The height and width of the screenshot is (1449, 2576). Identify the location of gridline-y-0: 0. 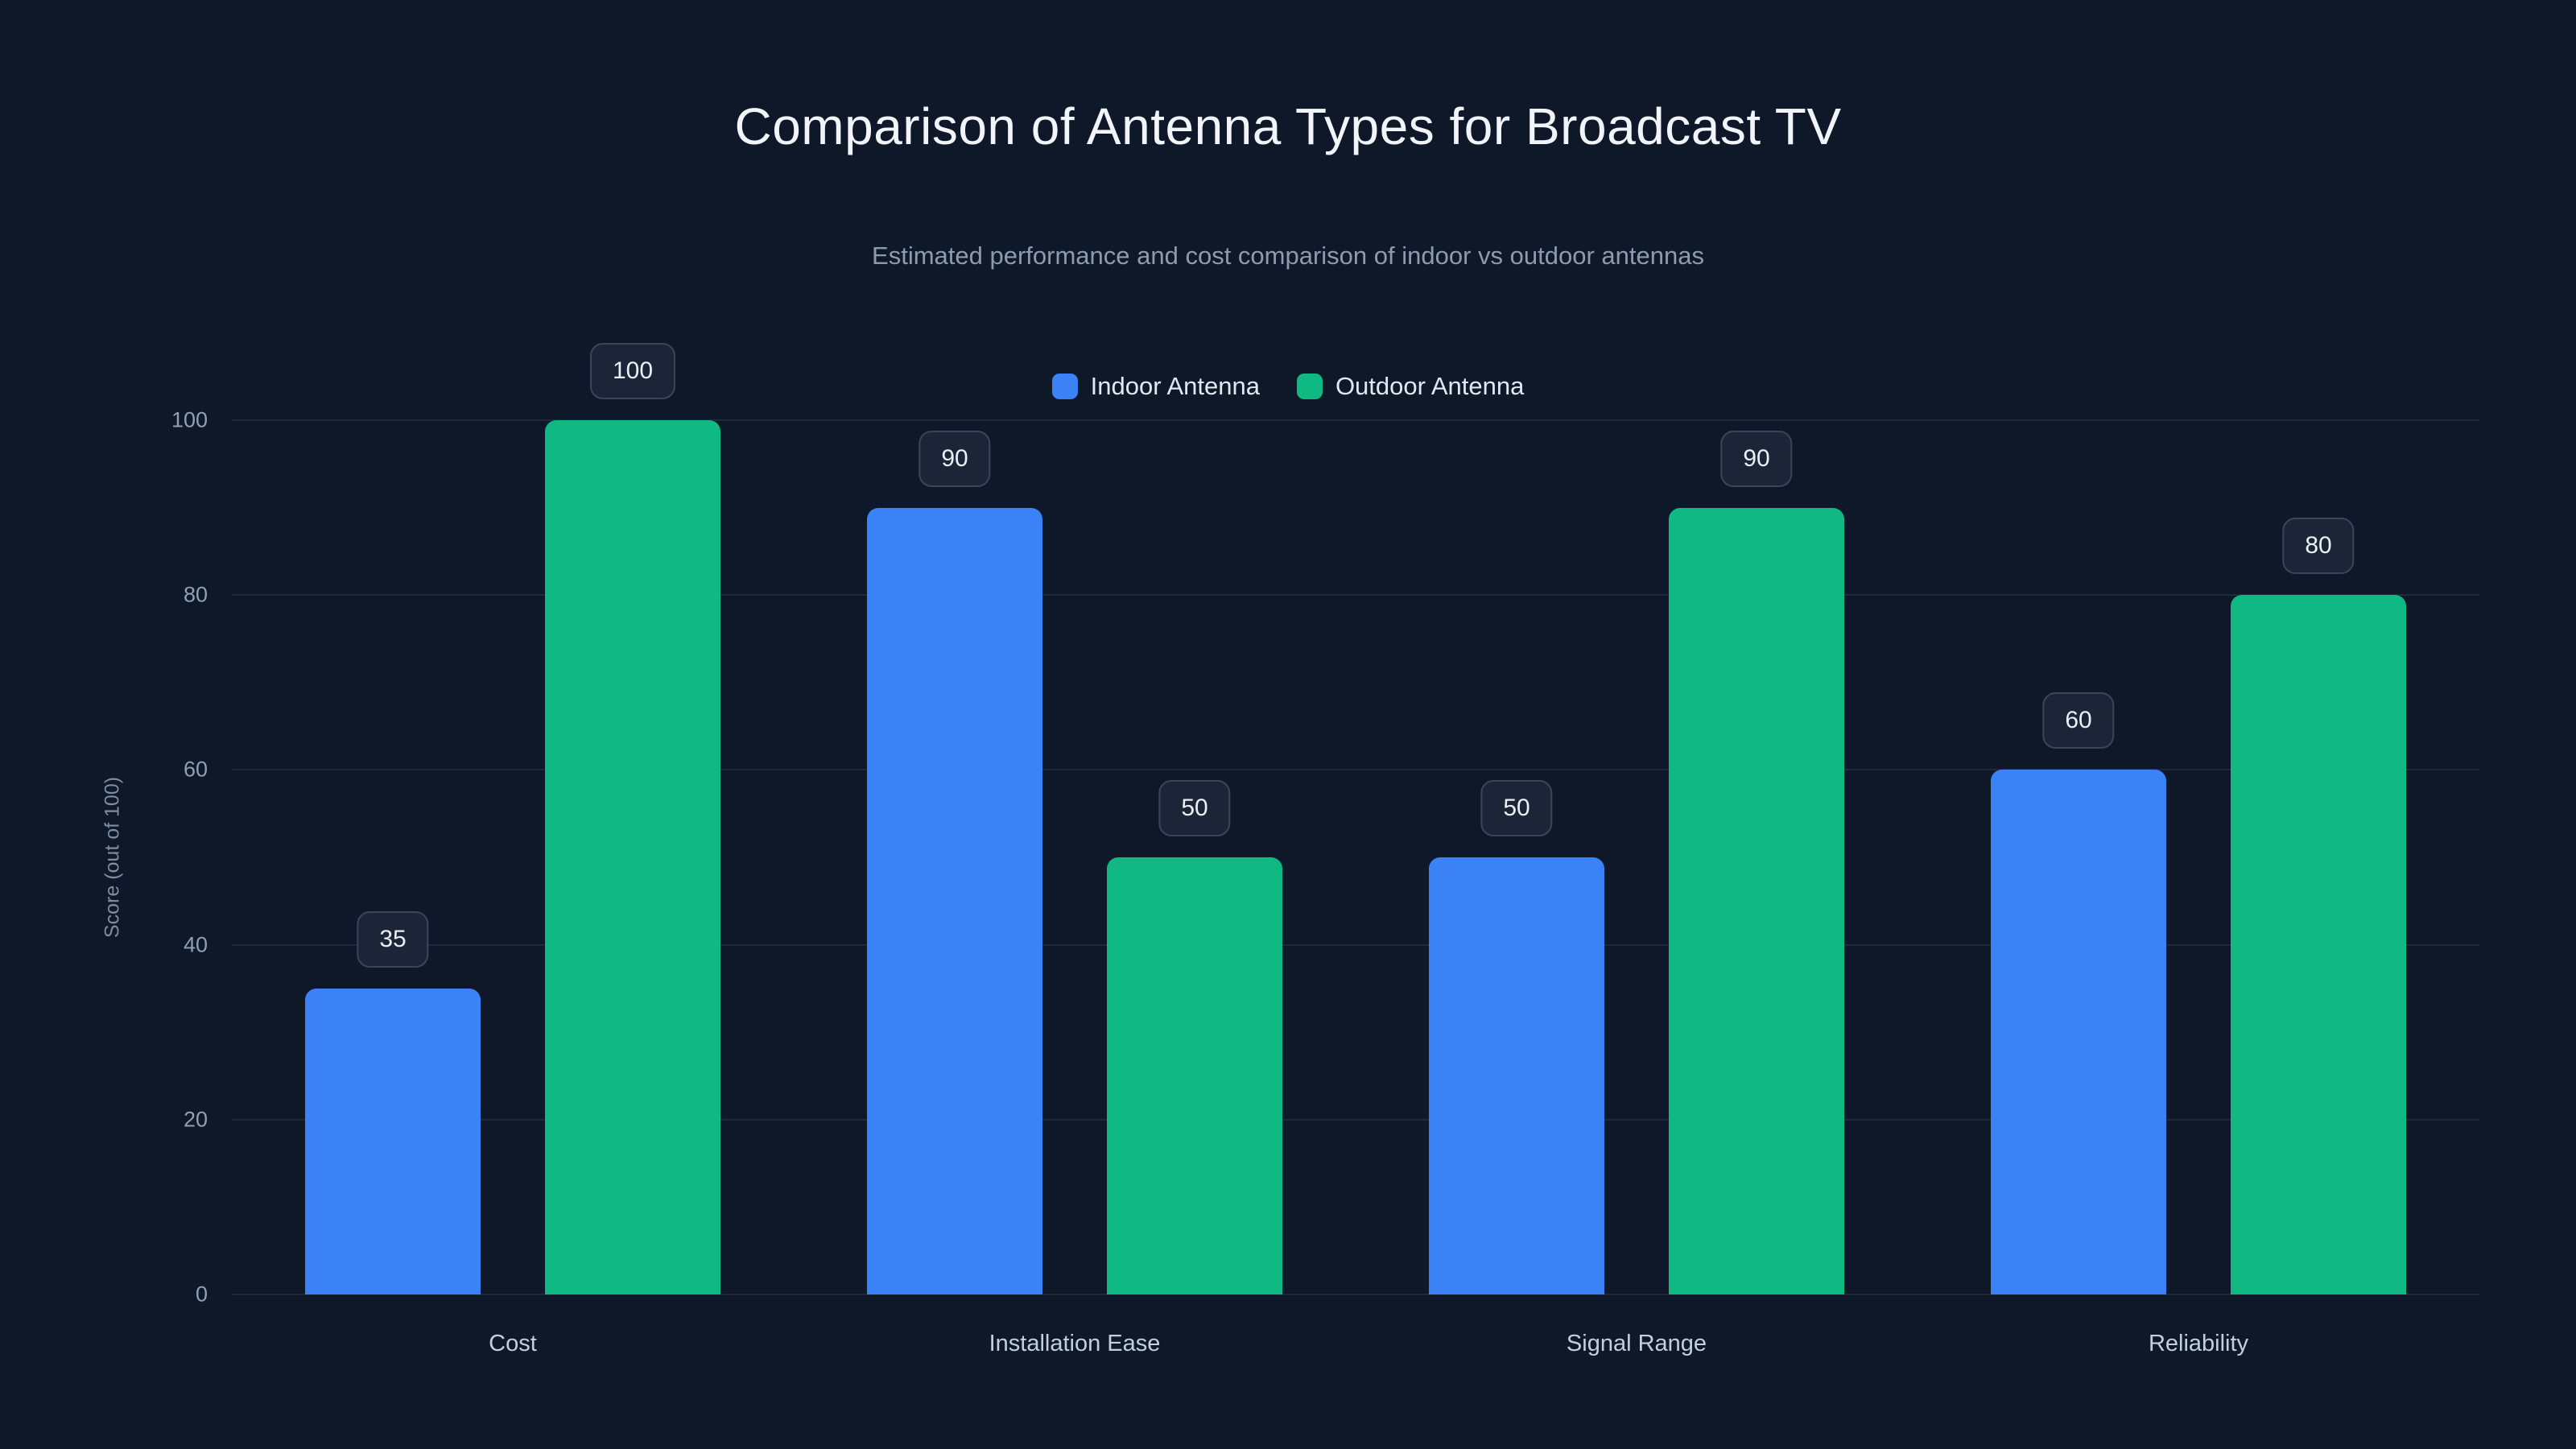
(1337, 1294).